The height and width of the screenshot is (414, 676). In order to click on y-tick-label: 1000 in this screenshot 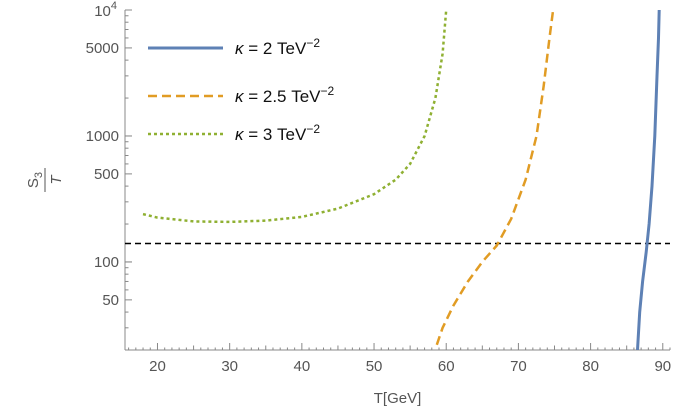, I will do `click(102, 136)`.